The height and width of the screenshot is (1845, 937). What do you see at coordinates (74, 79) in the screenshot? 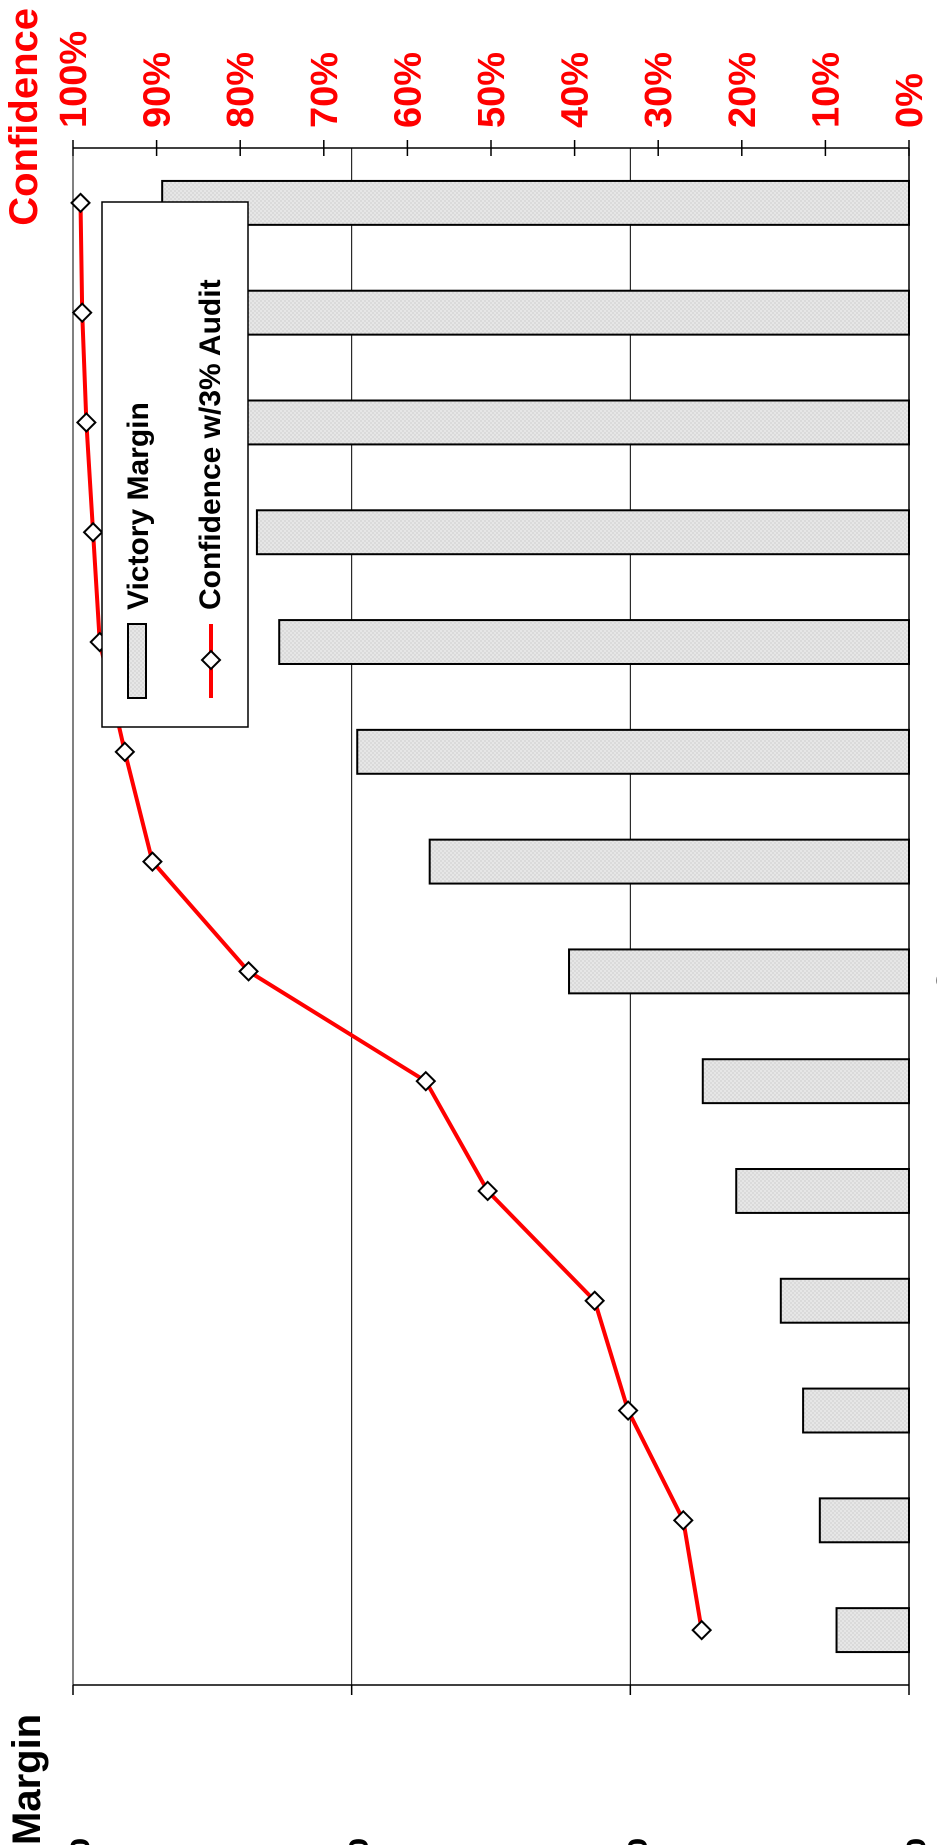
I see `secondary-tick-label: 100%` at bounding box center [74, 79].